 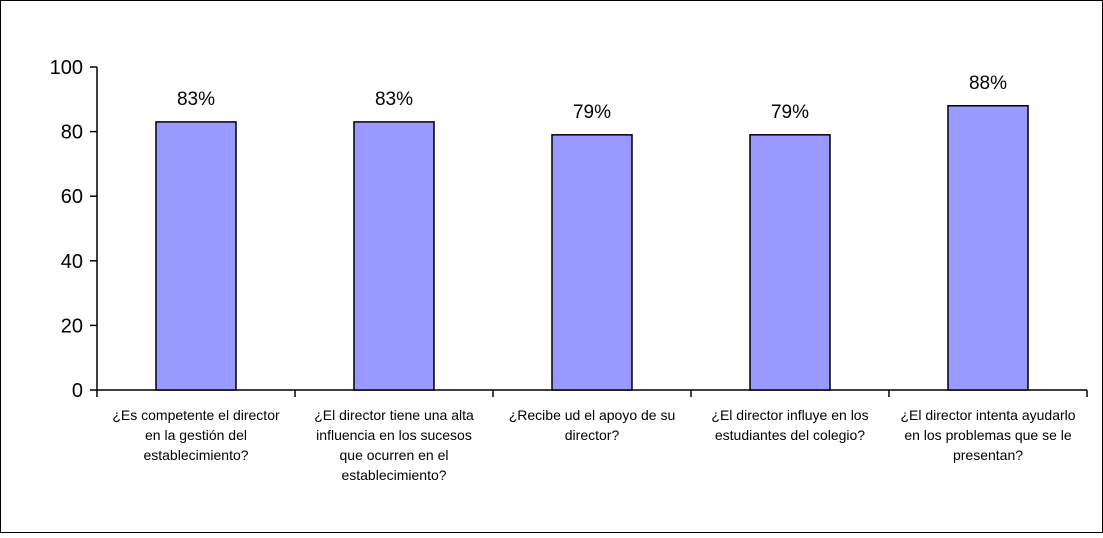 What do you see at coordinates (72, 197) in the screenshot?
I see `y-tick-label: 60` at bounding box center [72, 197].